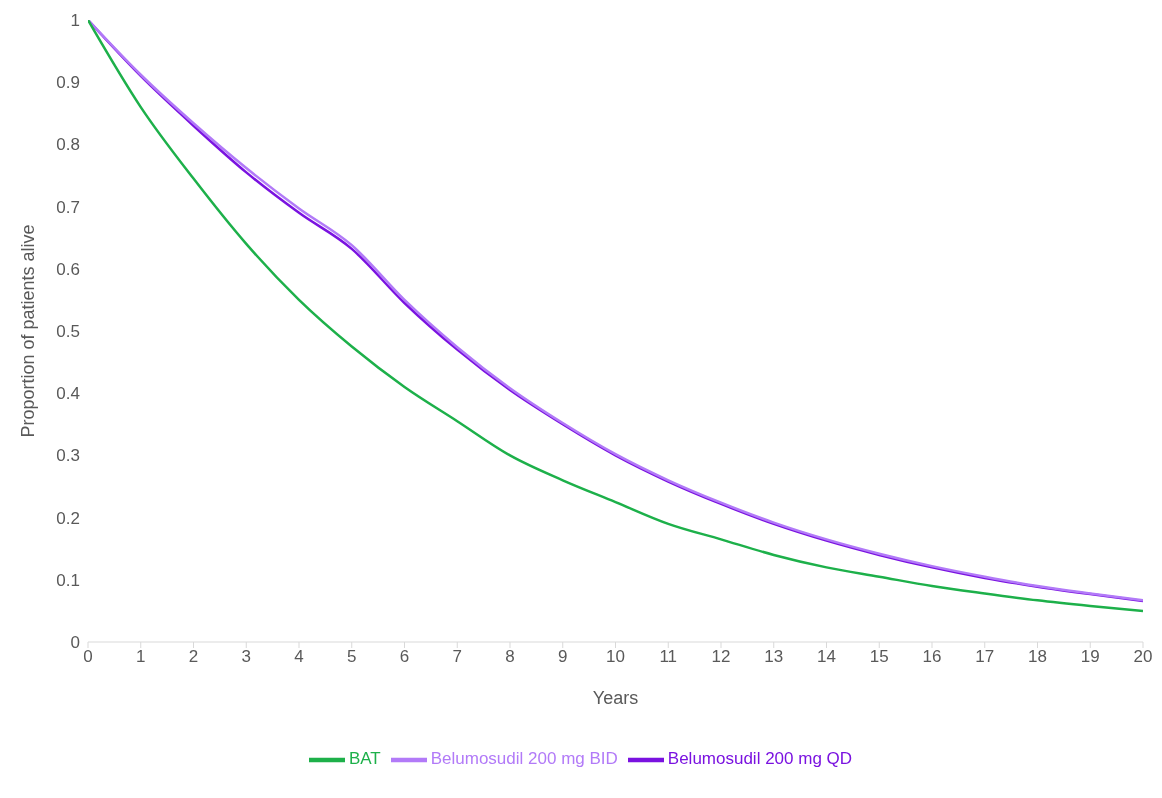 The height and width of the screenshot is (798, 1162). I want to click on legend-label: BAT, so click(364, 759).